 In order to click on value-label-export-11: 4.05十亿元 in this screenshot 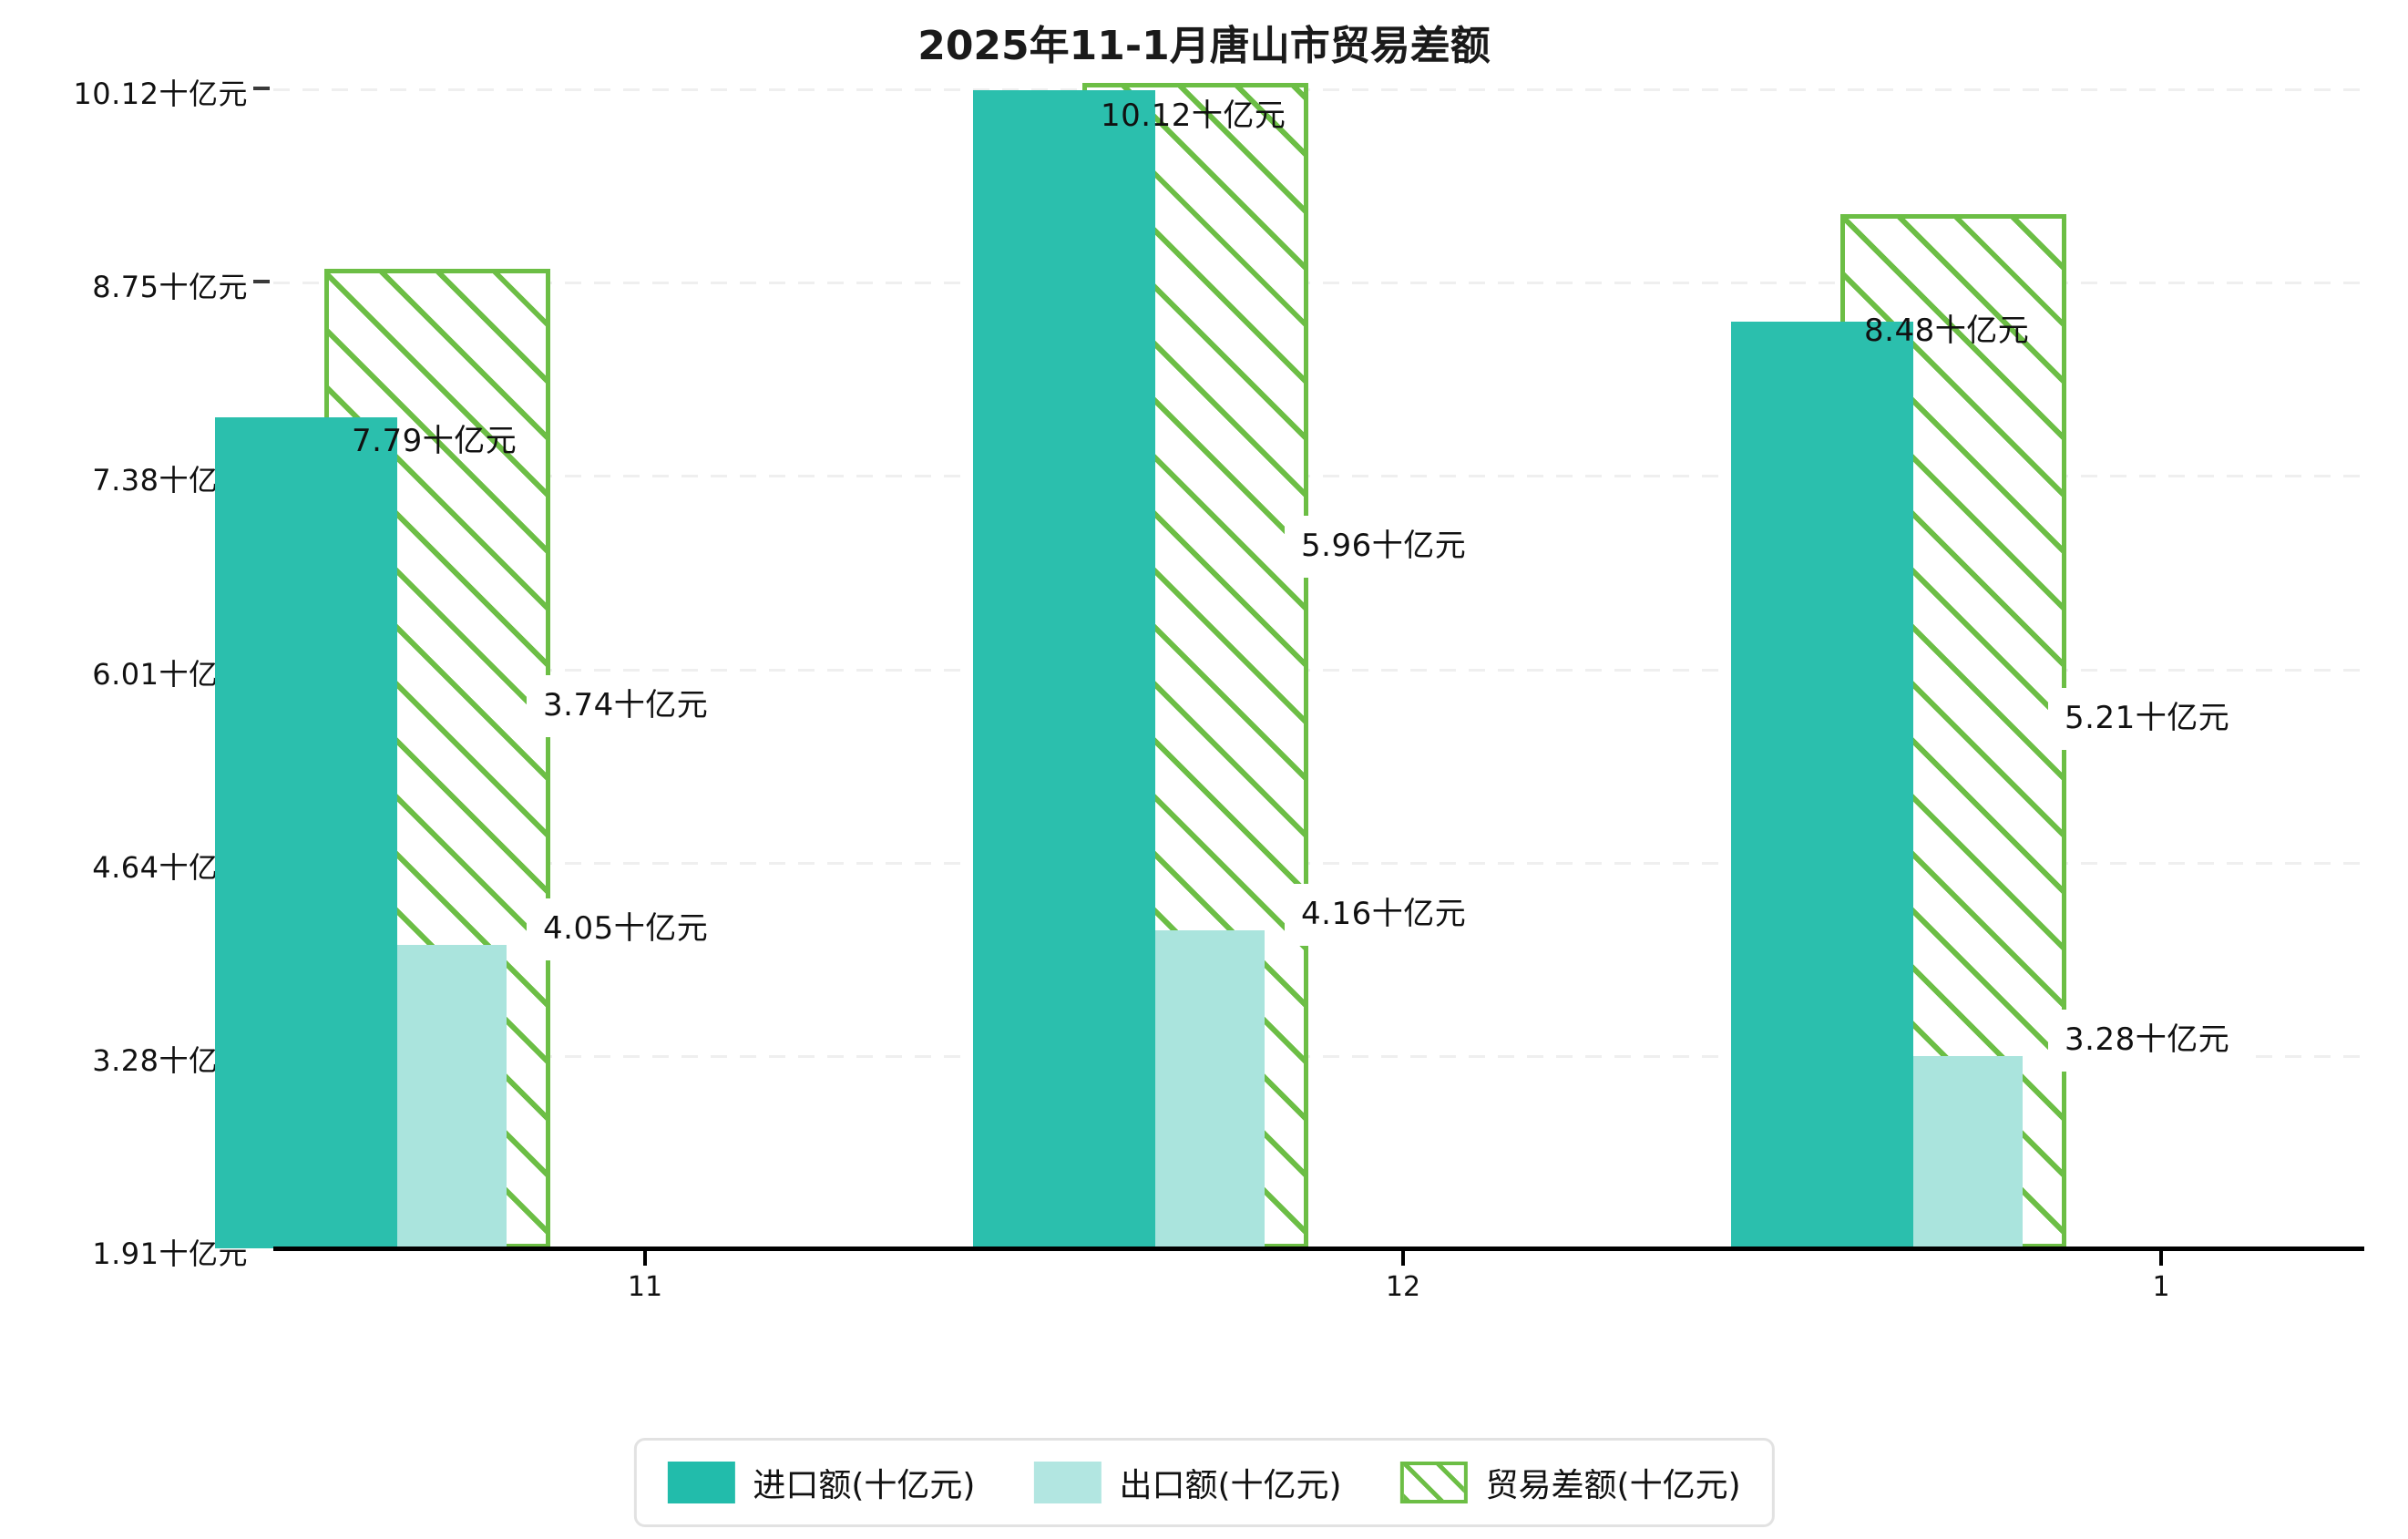, I will do `click(626, 929)`.